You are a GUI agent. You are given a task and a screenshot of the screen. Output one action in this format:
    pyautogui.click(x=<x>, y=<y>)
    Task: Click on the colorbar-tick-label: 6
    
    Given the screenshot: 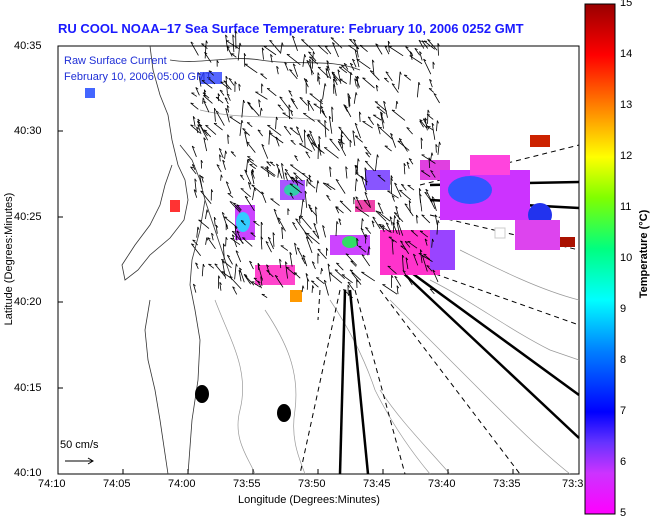 What is the action you would take?
    pyautogui.click(x=623, y=462)
    